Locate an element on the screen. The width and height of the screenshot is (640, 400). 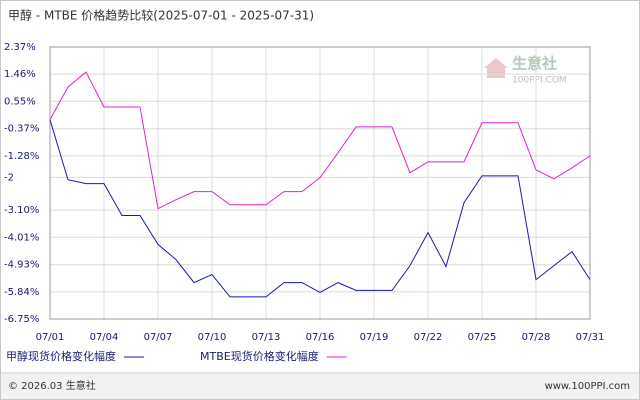
y-tick-label: -4.01% is located at coordinates (21, 237).